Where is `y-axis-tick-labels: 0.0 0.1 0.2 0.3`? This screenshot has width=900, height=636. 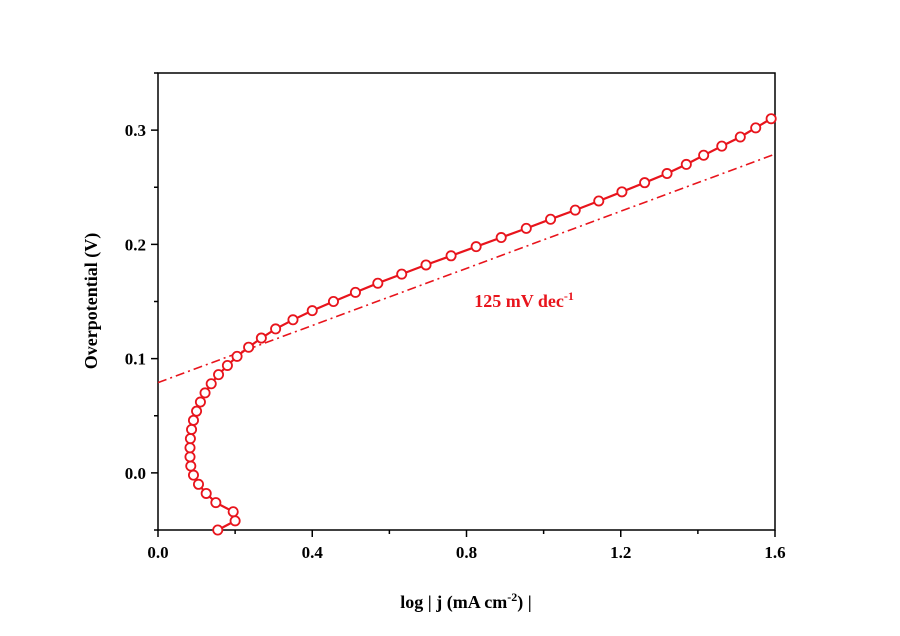 y-axis-tick-labels: 0.0 0.1 0.2 0.3 is located at coordinates (135, 302).